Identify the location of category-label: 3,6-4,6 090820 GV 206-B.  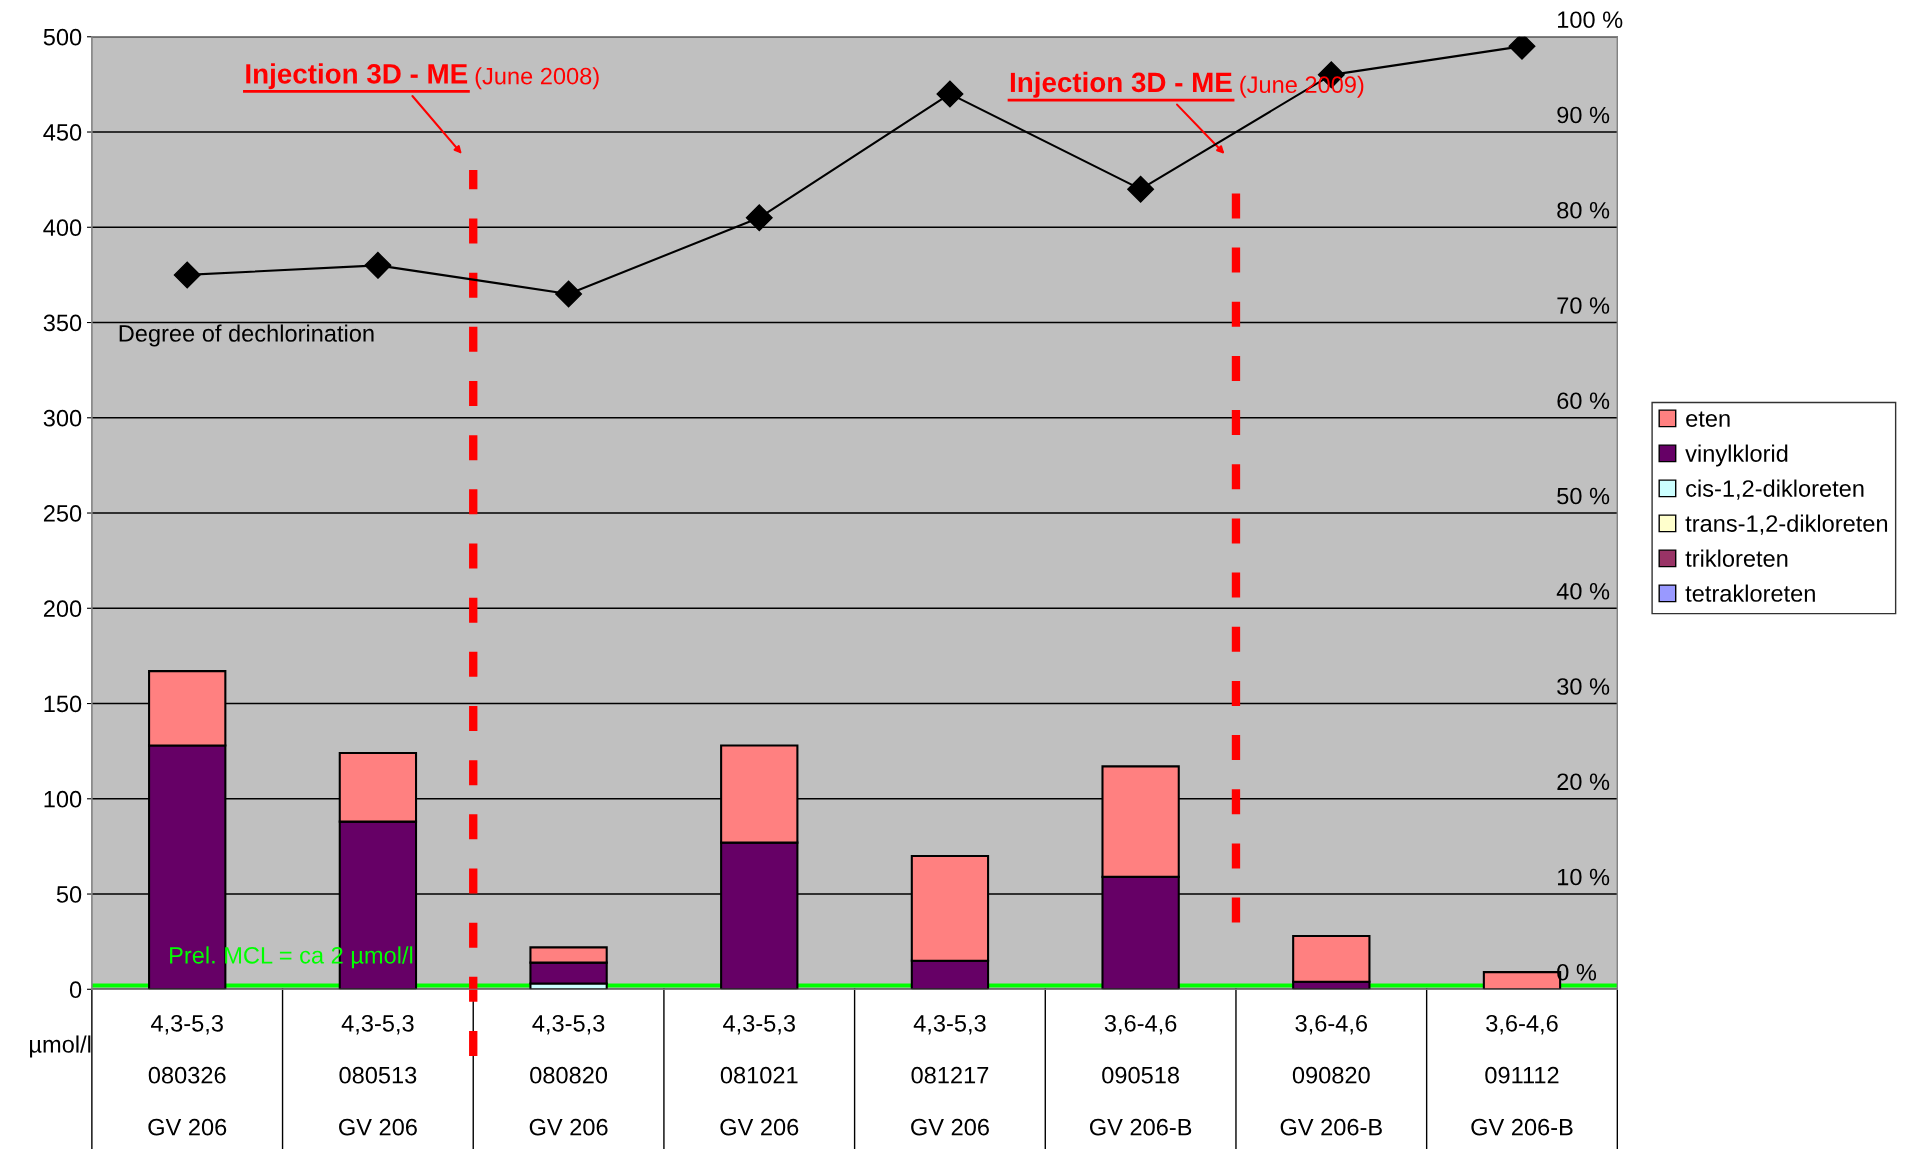
(1331, 1075).